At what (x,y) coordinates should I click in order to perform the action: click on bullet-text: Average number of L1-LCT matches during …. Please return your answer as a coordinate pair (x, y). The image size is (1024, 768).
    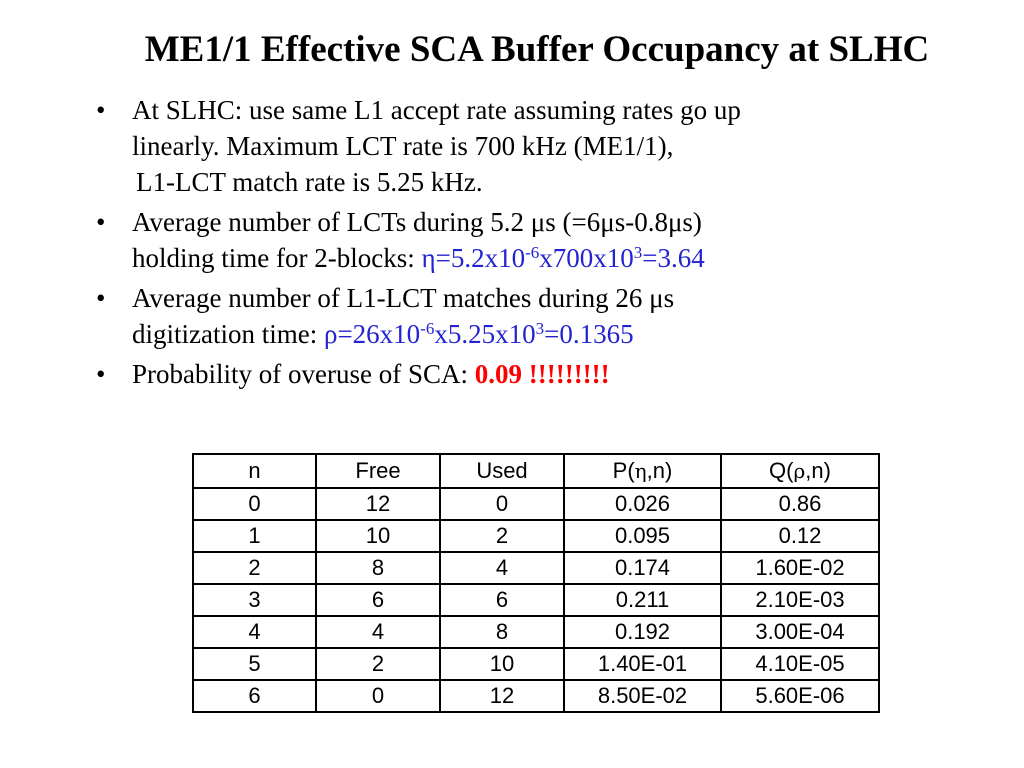
    Looking at the image, I should click on (403, 298).